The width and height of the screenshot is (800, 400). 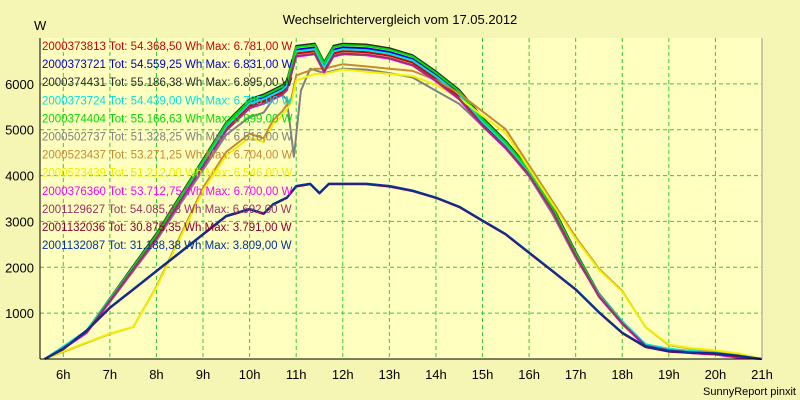 What do you see at coordinates (19, 84) in the screenshot?
I see `y-tick-label: 6000` at bounding box center [19, 84].